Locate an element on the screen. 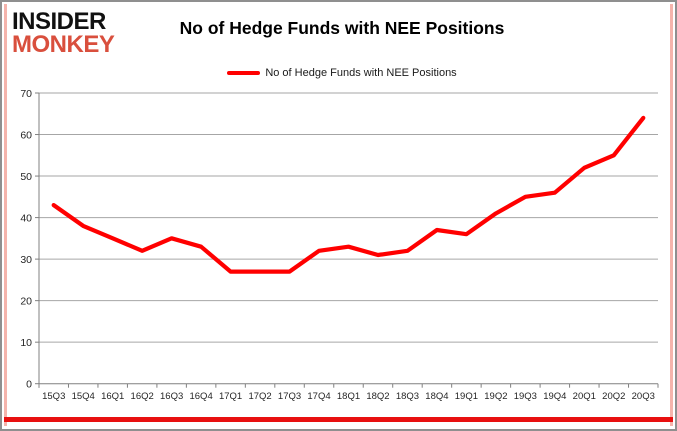  bottom-red-bar is located at coordinates (338, 419).